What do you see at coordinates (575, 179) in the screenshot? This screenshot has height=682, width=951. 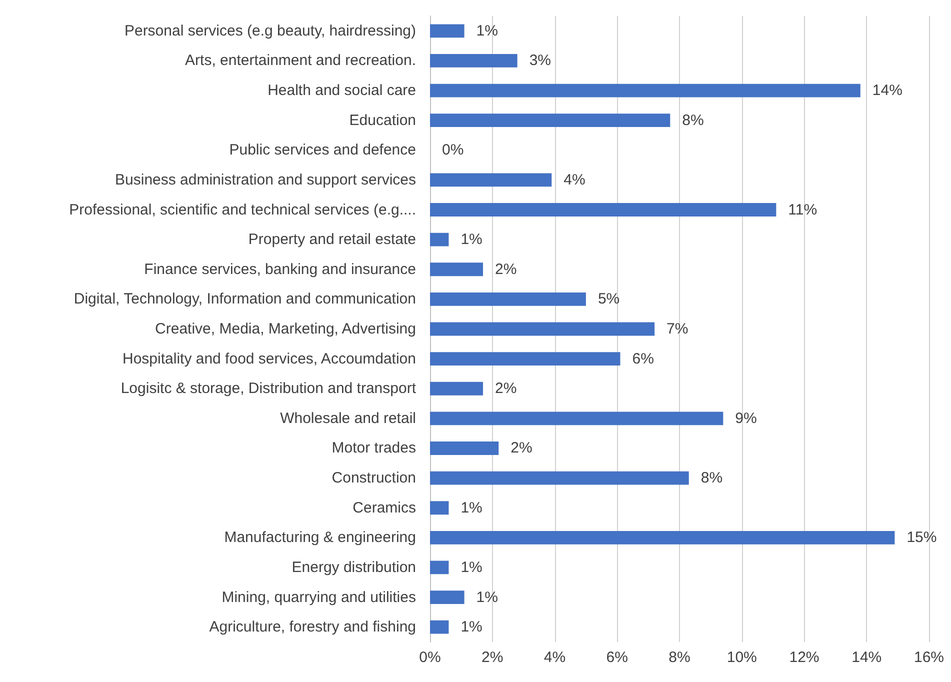 I see `data-label: 4%` at bounding box center [575, 179].